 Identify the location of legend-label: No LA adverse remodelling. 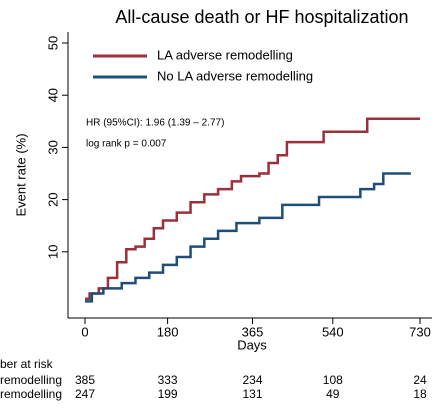
(235, 75).